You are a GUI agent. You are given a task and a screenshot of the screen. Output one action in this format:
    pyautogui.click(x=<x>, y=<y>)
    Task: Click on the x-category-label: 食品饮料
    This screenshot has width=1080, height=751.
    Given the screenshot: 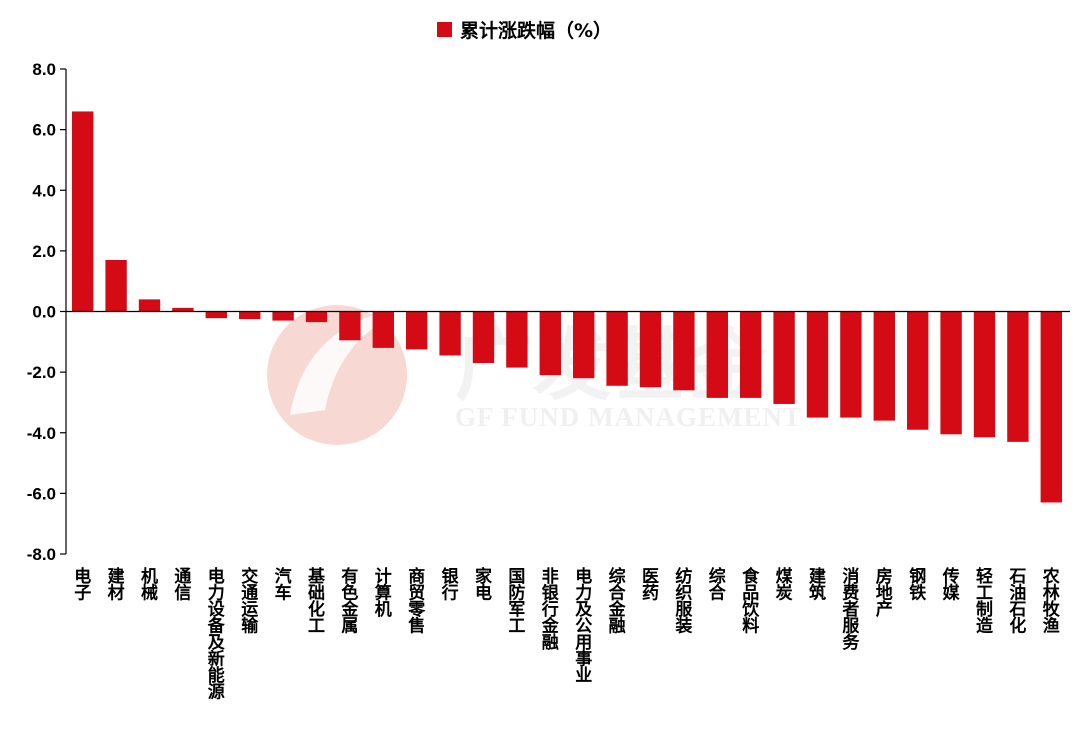 What is the action you would take?
    pyautogui.click(x=750, y=601)
    